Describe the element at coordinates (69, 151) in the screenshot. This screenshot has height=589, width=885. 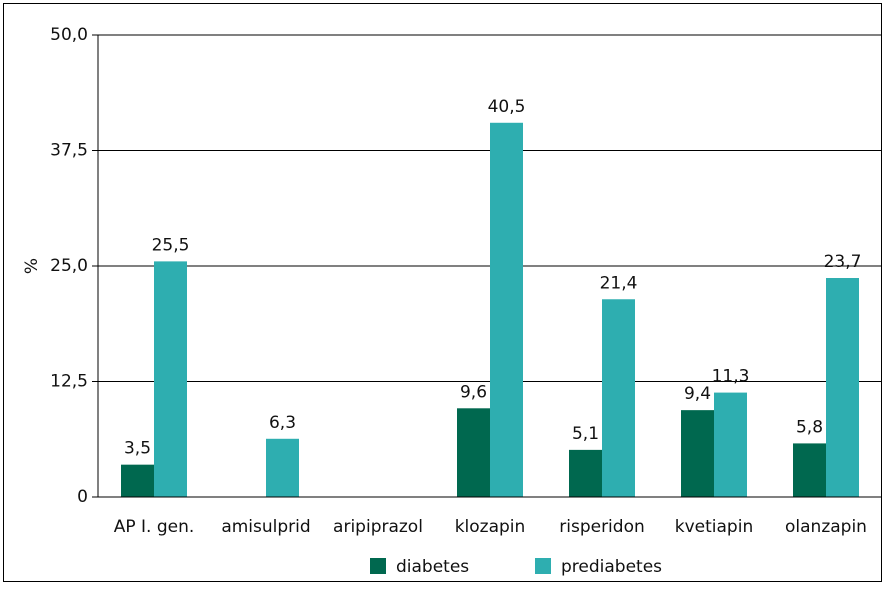
I see `y-tick-label: 37,5` at that location.